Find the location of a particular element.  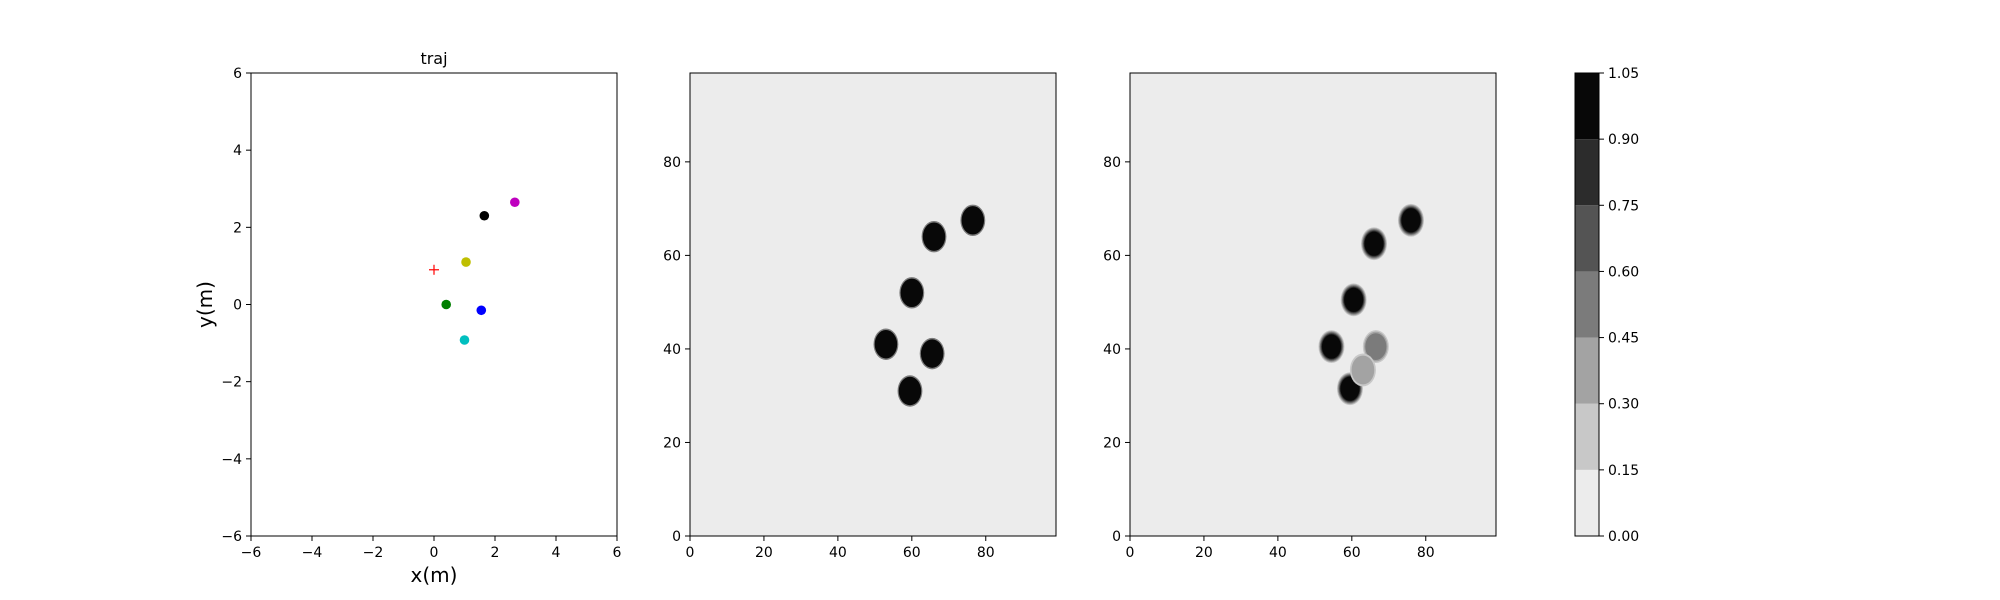

trajectory-x-tick-label: 4 is located at coordinates (556, 553).